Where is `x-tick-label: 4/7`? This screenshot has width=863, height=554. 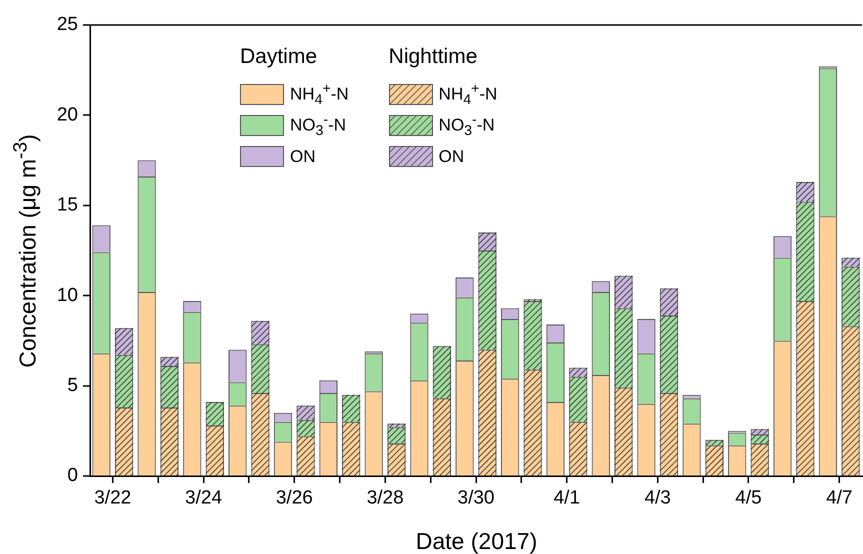
x-tick-label: 4/7 is located at coordinates (839, 498).